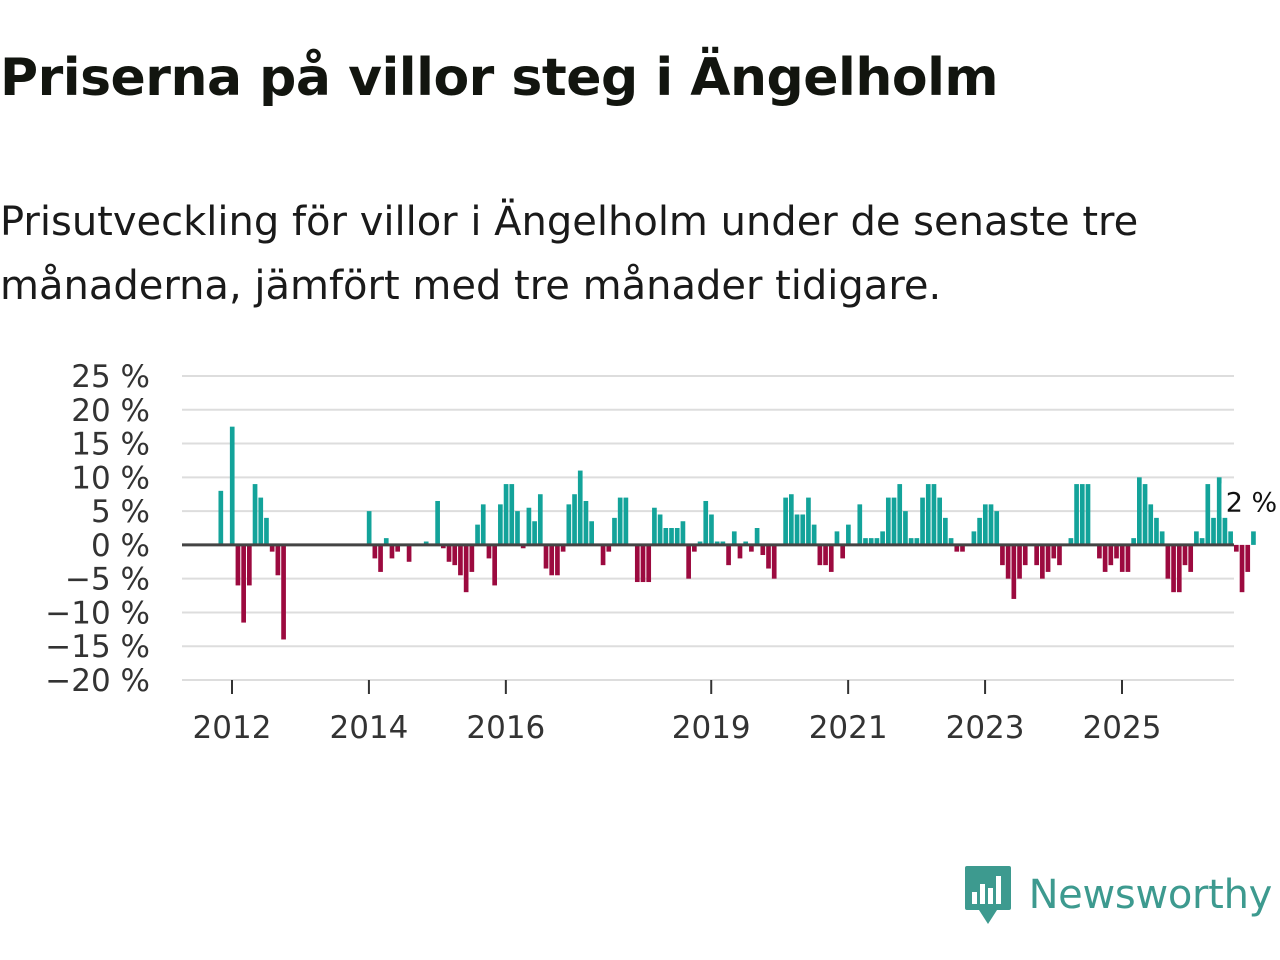 The width and height of the screenshot is (1280, 960). What do you see at coordinates (987, 895) in the screenshot?
I see `newsworthy-logo-icon` at bounding box center [987, 895].